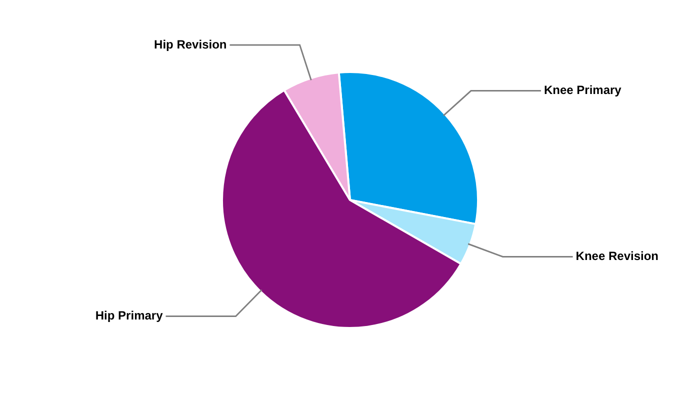 The width and height of the screenshot is (700, 400). What do you see at coordinates (190, 44) in the screenshot?
I see `slice-label: Hip Revision` at bounding box center [190, 44].